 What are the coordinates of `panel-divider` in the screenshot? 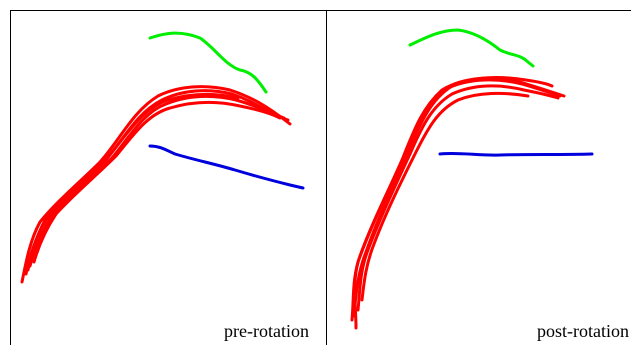 It's located at (326, 177).